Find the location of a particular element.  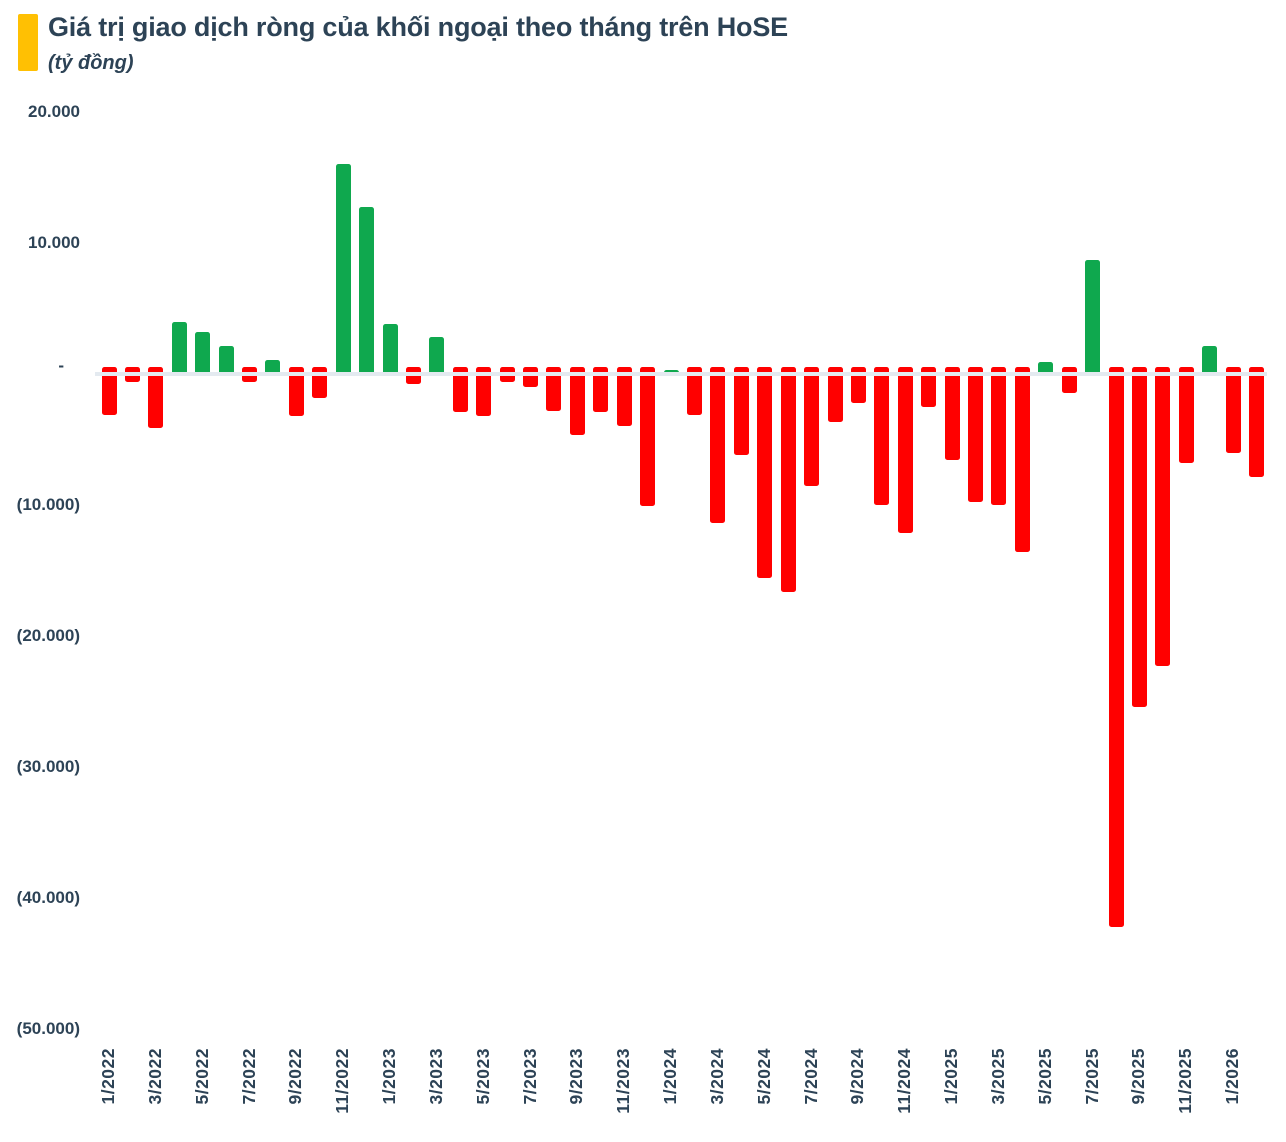

bar-3/2023 is located at coordinates (437, 356).